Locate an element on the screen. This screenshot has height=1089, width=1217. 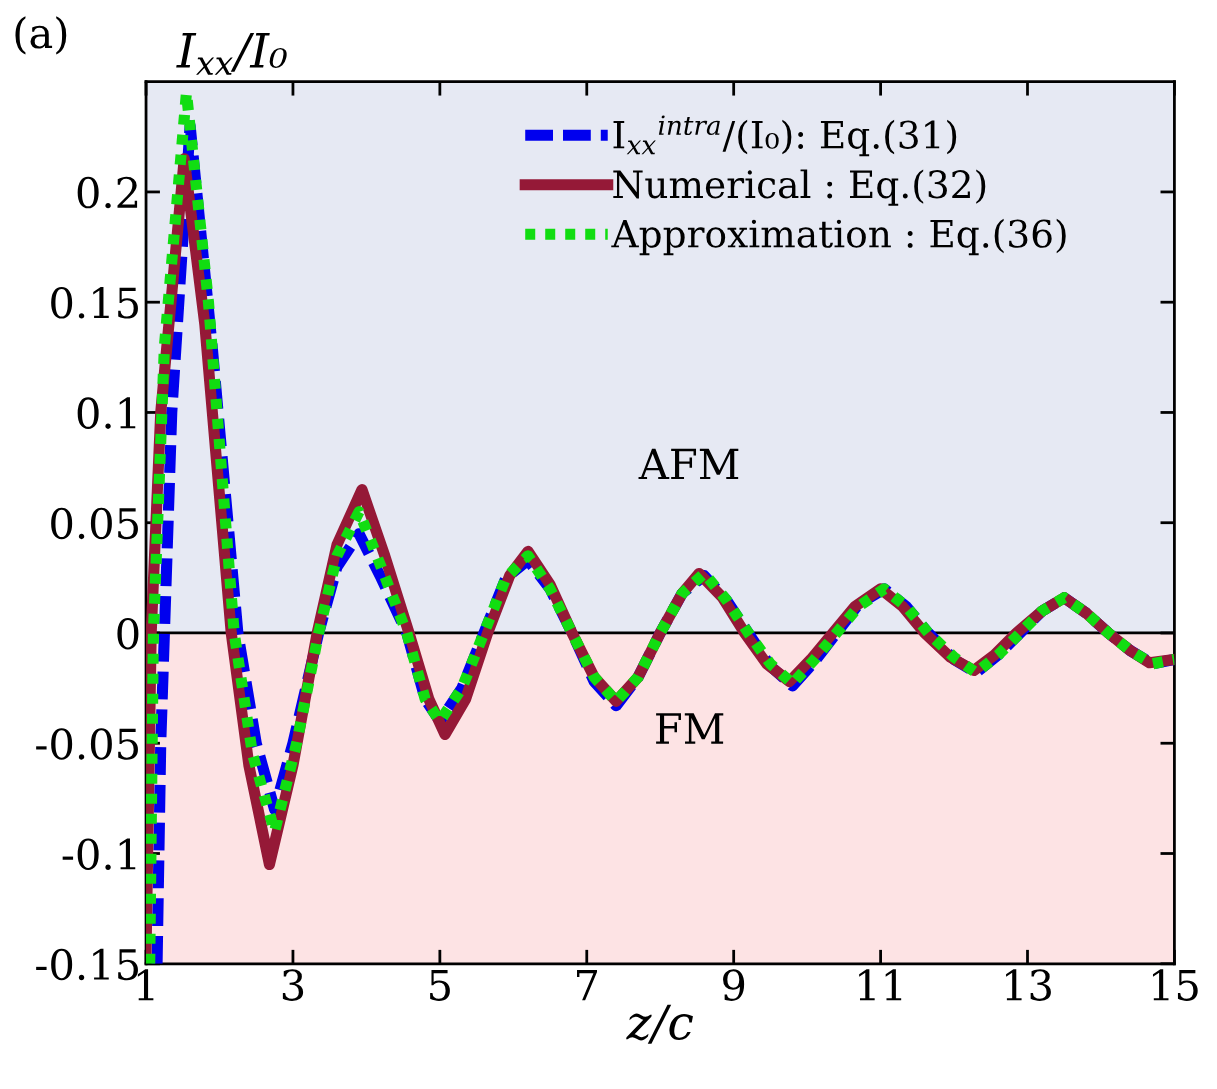
band-label: FM is located at coordinates (690, 728).